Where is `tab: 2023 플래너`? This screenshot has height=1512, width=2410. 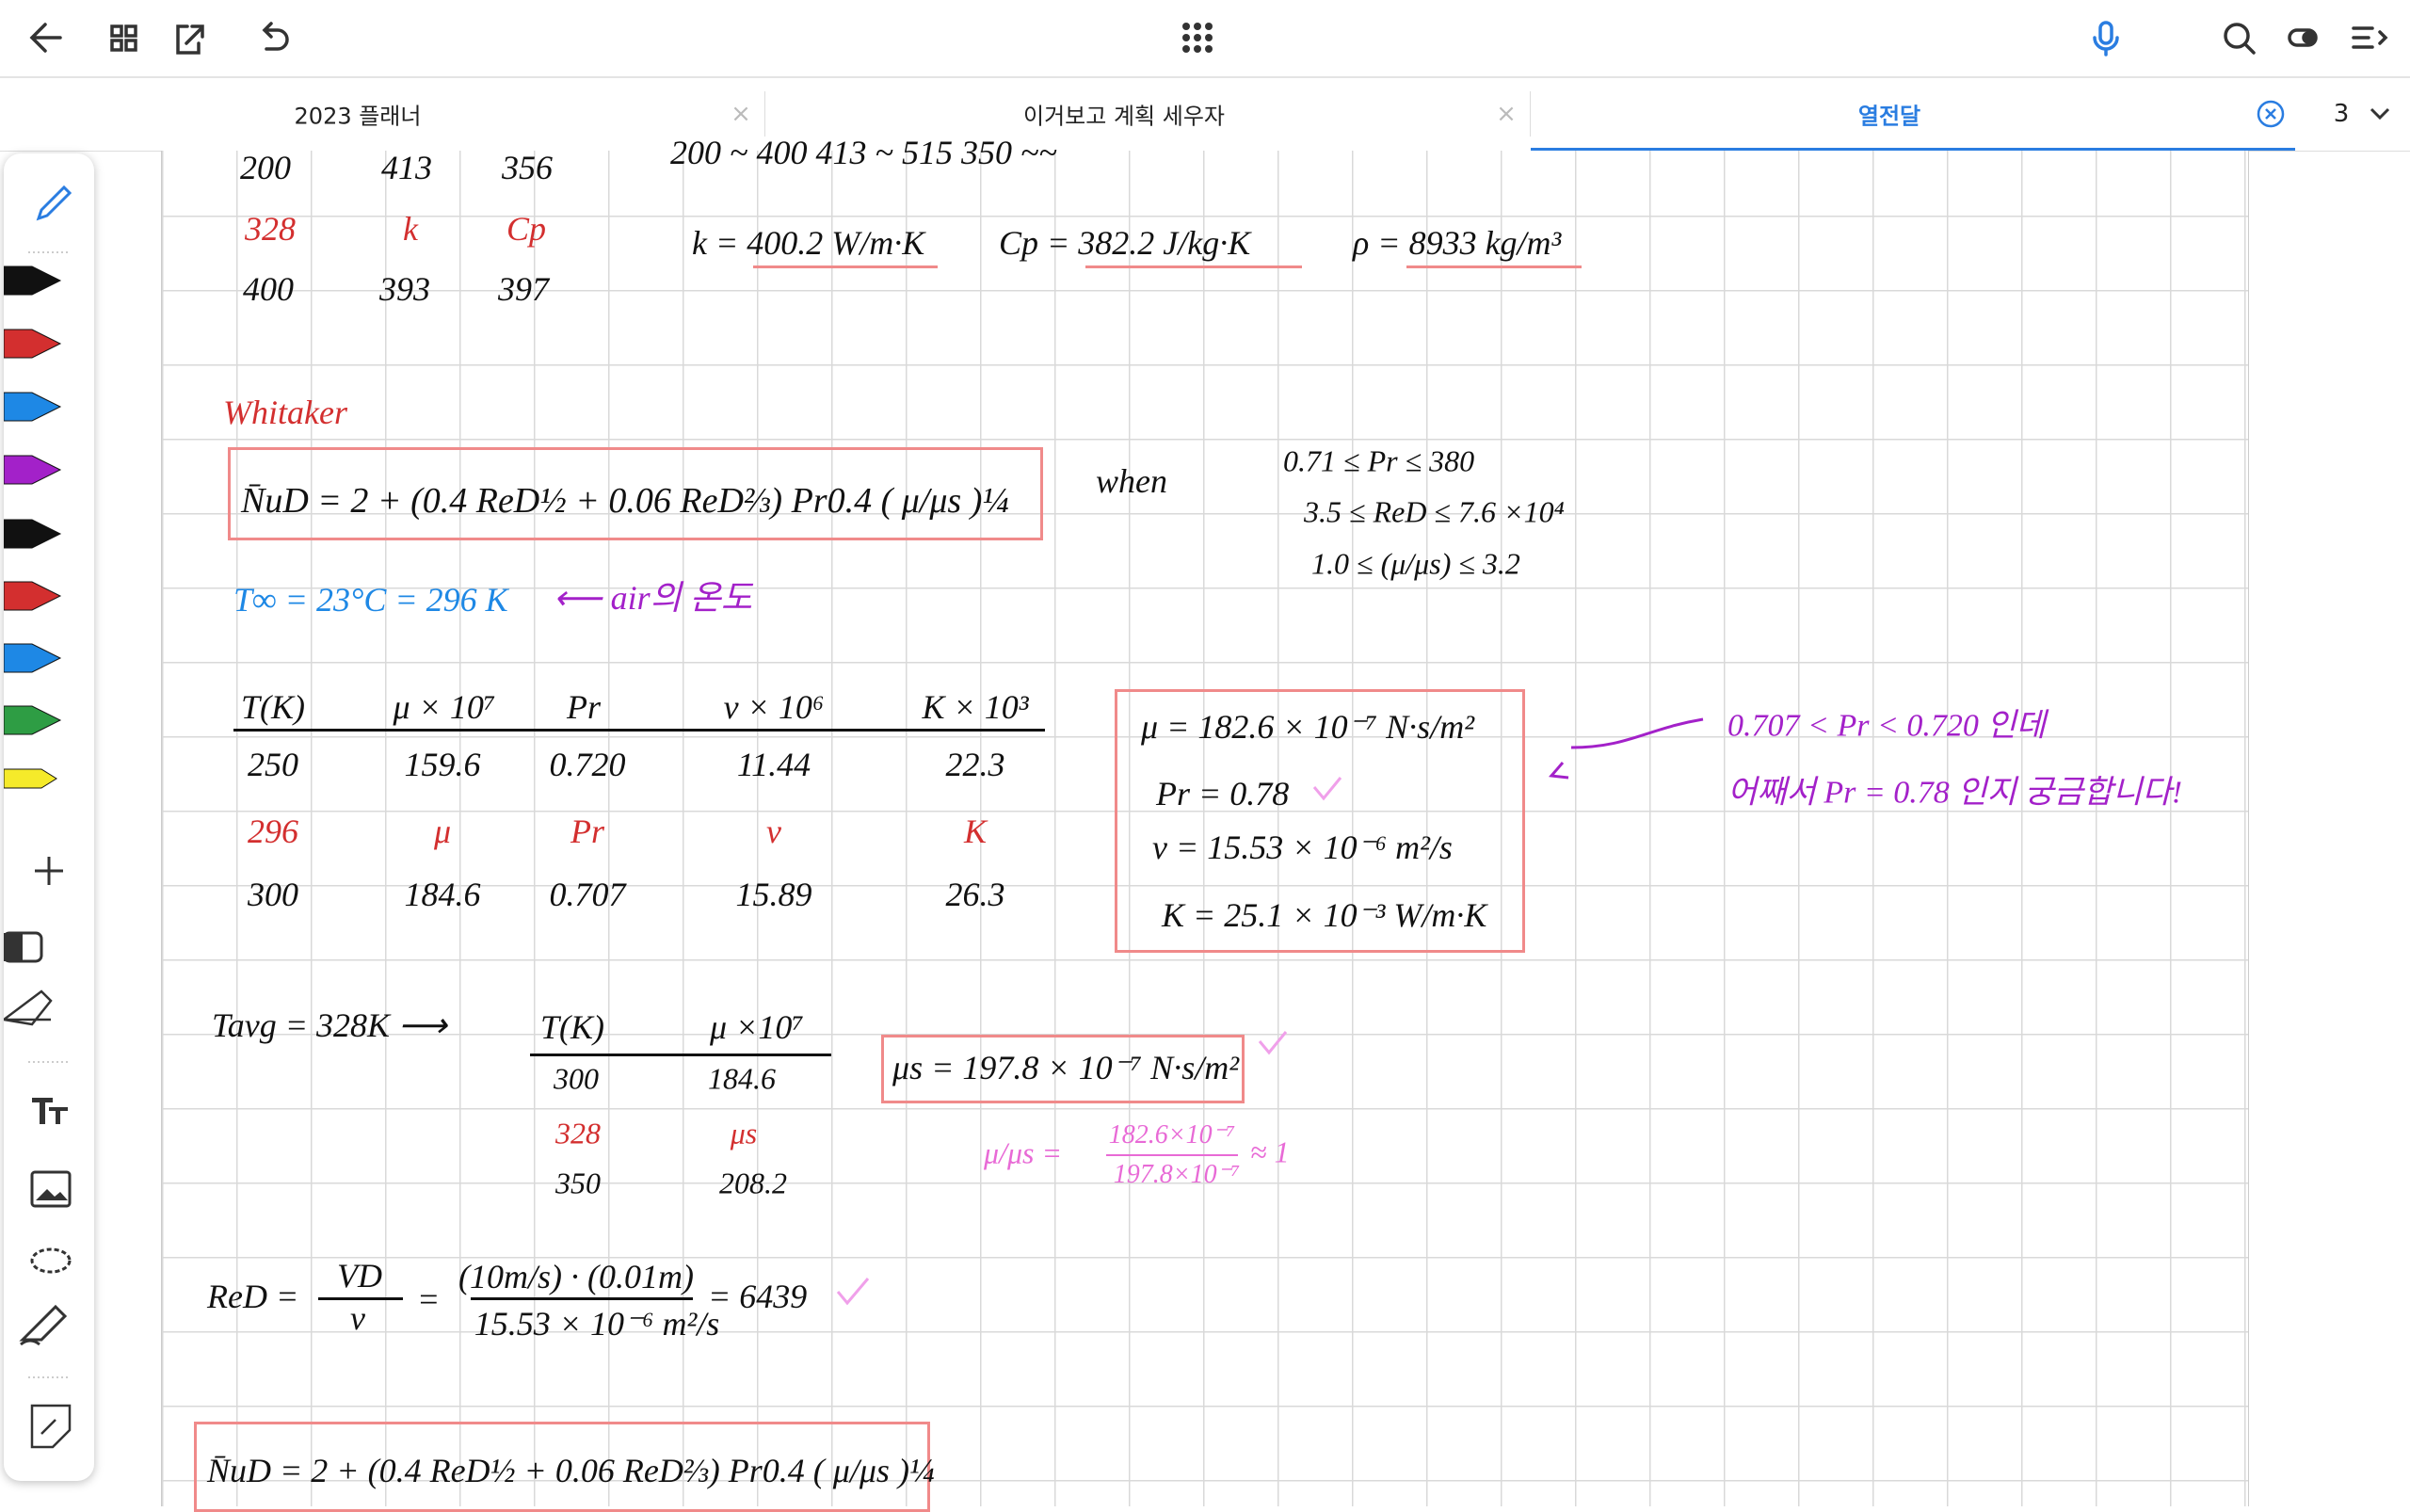 tab: 2023 플래너 is located at coordinates (358, 116).